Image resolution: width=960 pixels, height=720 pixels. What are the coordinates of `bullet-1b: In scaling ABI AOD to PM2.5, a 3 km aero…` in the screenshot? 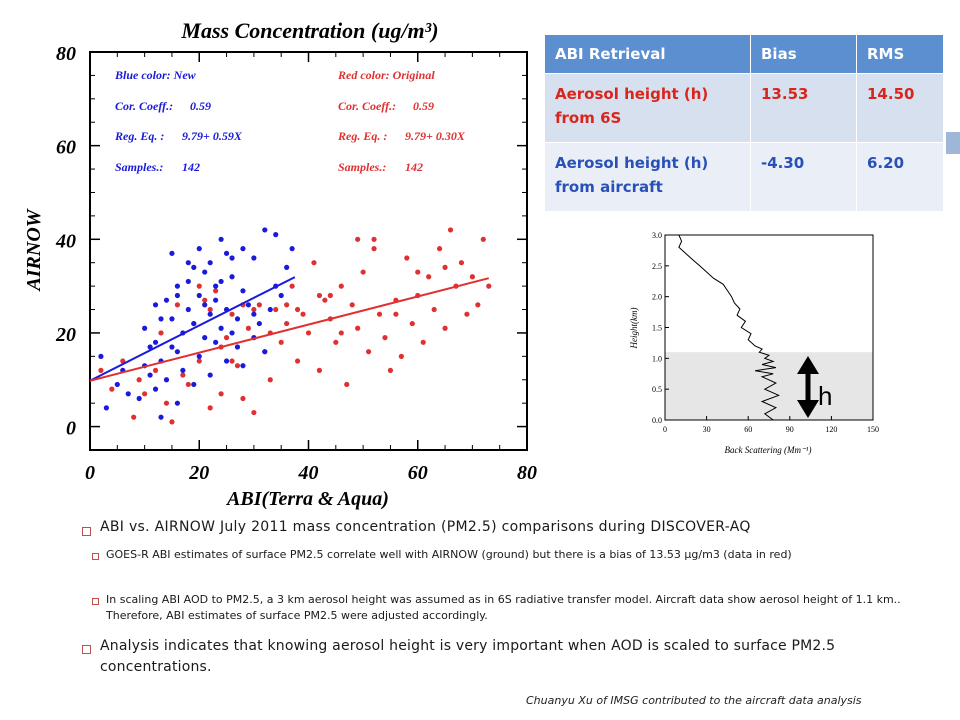 It's located at (503, 607).